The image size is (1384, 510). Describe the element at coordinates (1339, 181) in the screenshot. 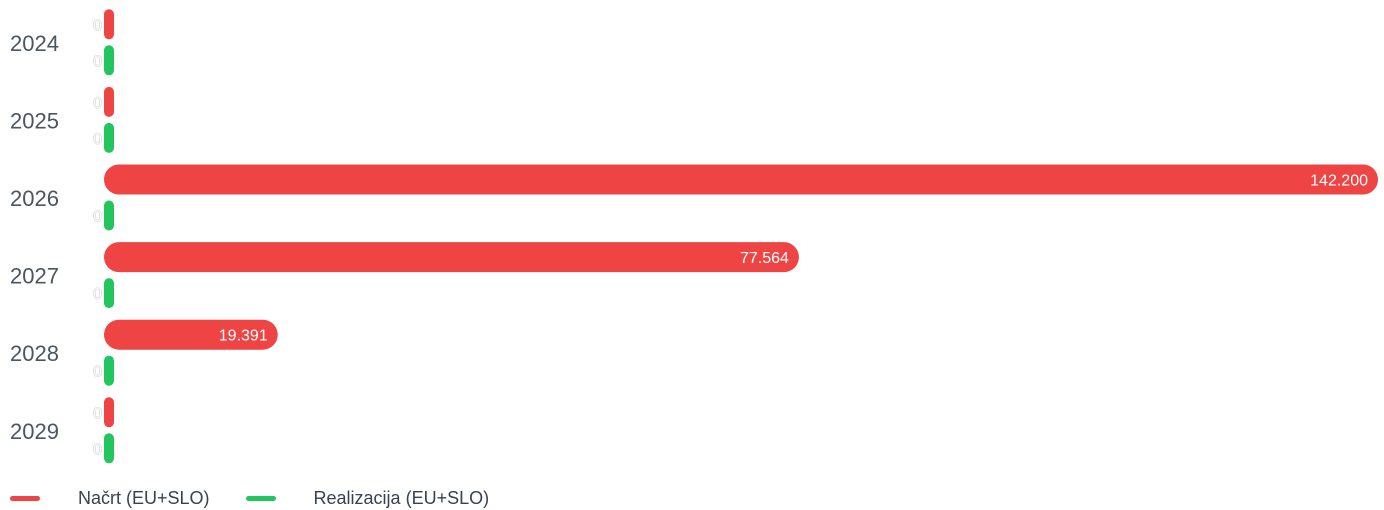

I see `data-label-nacrt-2026: 142.200` at that location.